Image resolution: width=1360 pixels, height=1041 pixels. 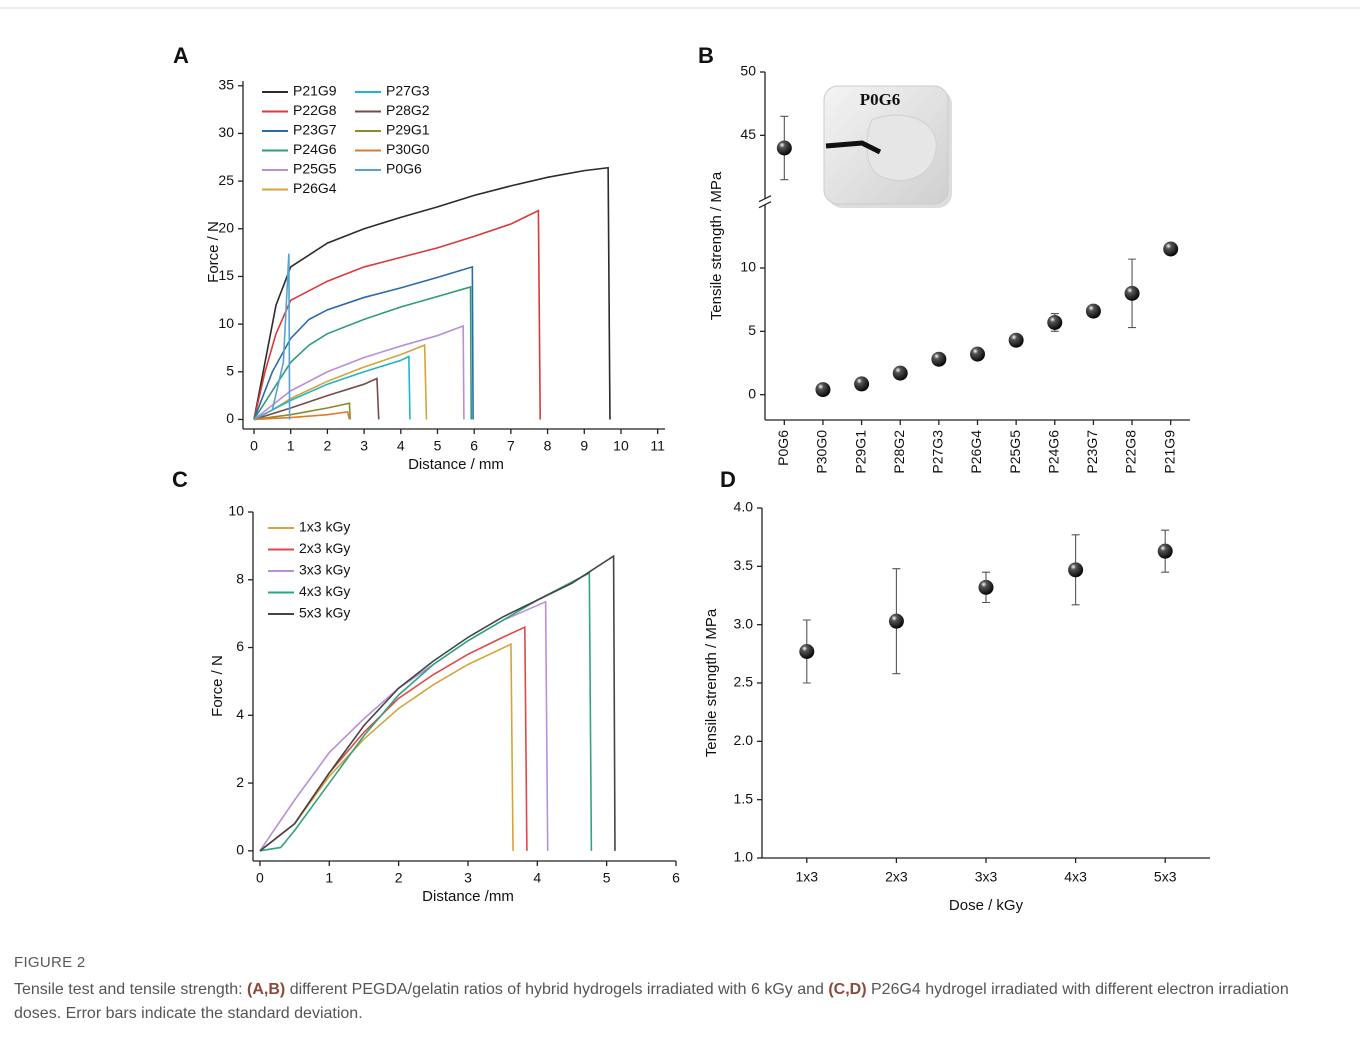 I want to click on y-tick-label: 35, so click(x=226, y=84).